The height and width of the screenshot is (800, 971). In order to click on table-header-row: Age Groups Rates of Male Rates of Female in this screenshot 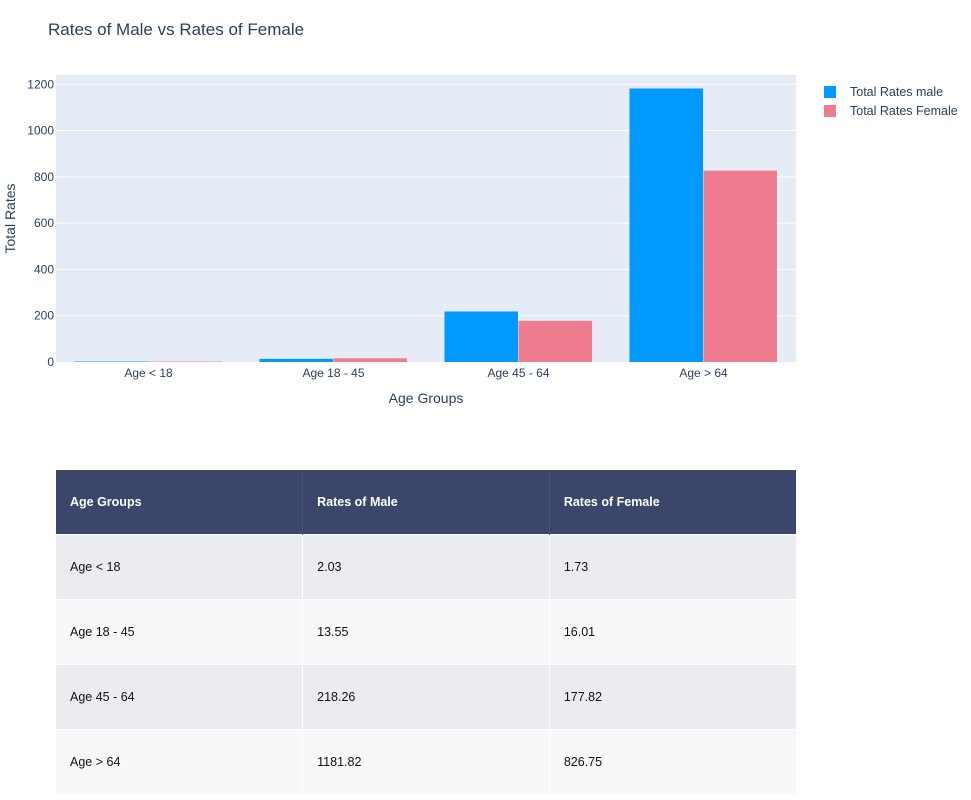, I will do `click(426, 502)`.